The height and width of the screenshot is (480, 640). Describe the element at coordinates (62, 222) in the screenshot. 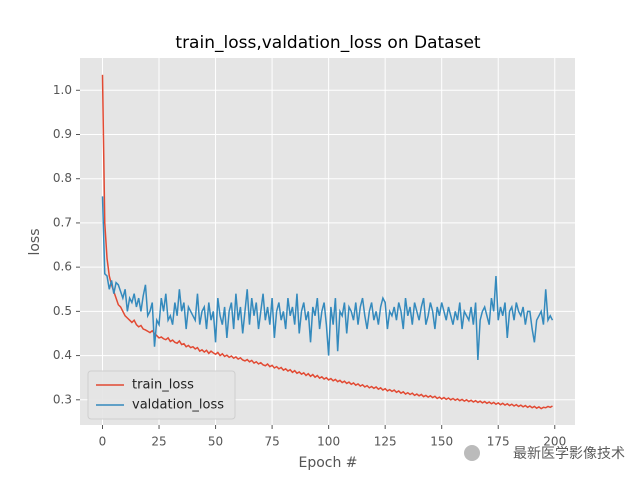

I see `y-tick-label: 0.7` at that location.